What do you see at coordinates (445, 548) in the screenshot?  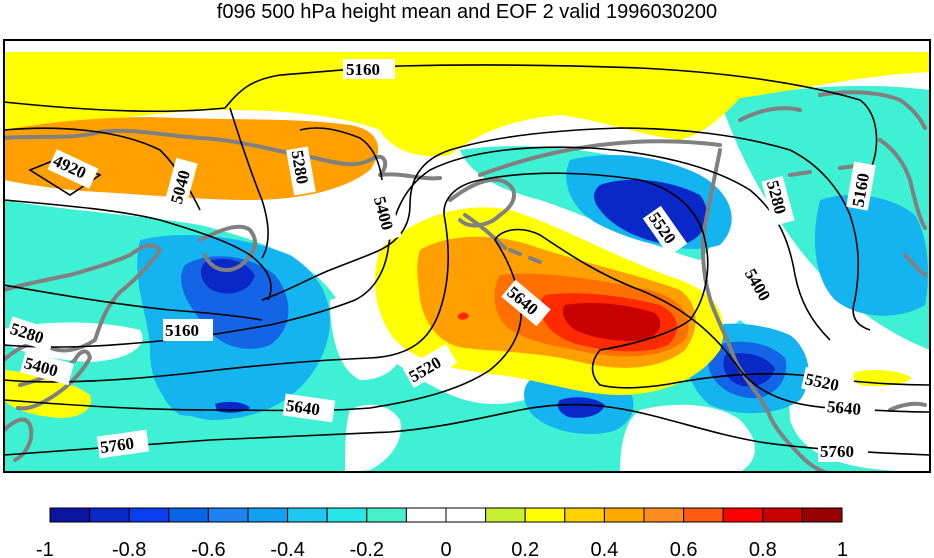 I see `colorbar-tick-label: 0` at bounding box center [445, 548].